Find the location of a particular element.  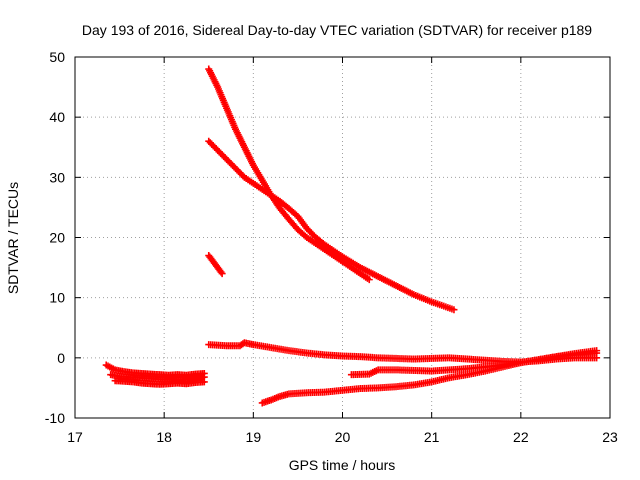

x-axis-title: GPS time / hours is located at coordinates (342, 465).